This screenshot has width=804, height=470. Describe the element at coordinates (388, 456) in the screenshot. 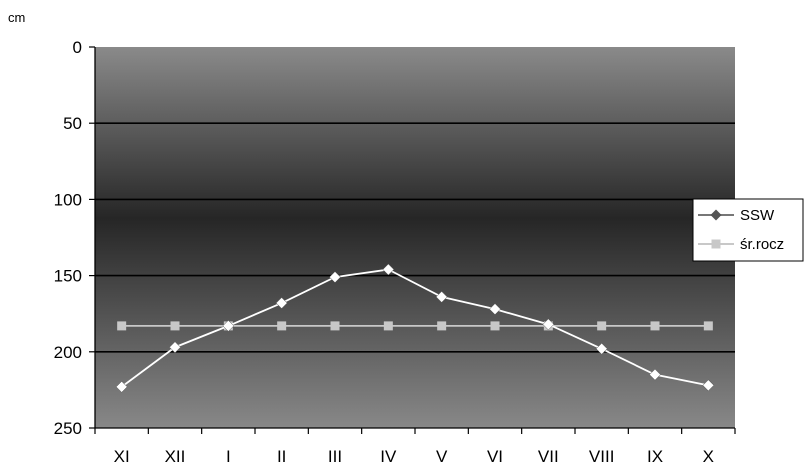

I see `x-tick-label: IV` at that location.